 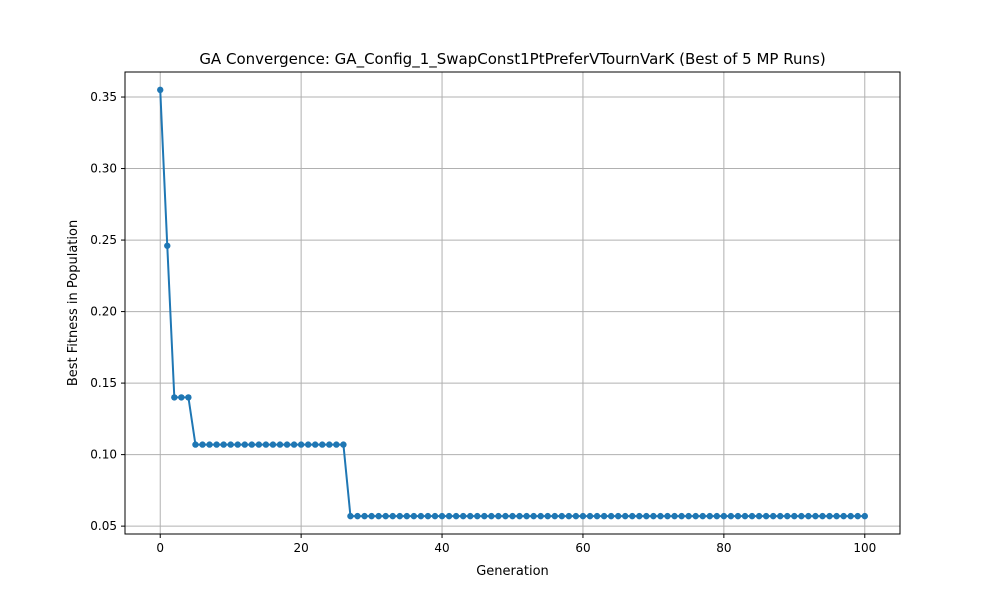 What do you see at coordinates (441, 548) in the screenshot?
I see `x-tick-label: 40` at bounding box center [441, 548].